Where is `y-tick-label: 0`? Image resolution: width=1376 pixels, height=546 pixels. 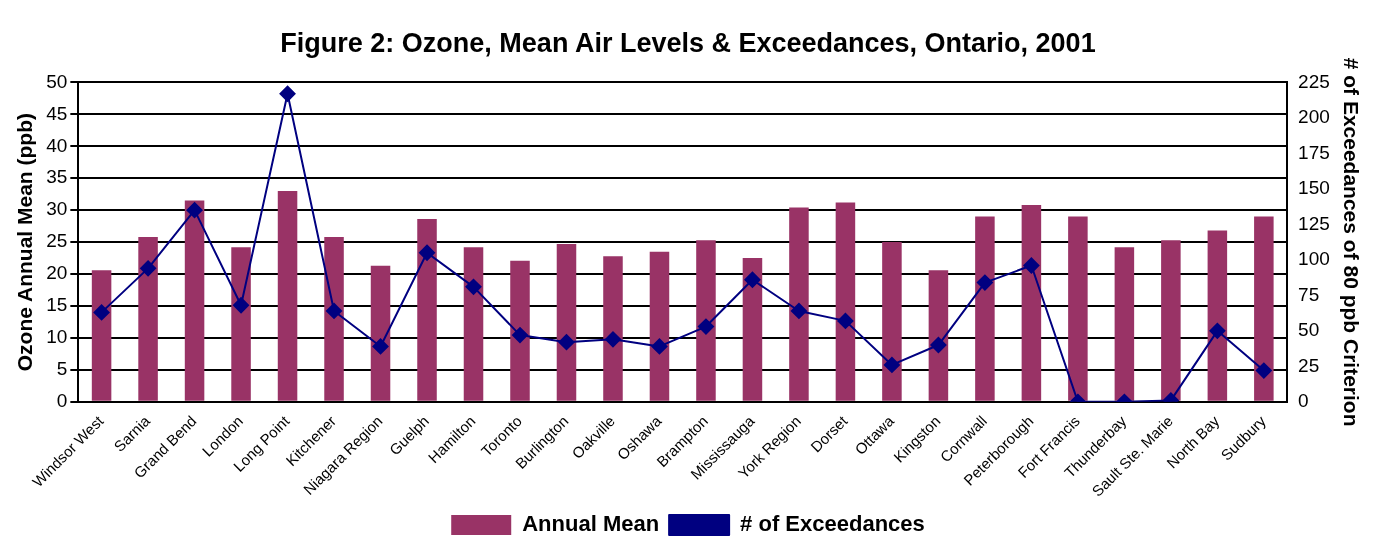 y-tick-label: 0 is located at coordinates (62, 401).